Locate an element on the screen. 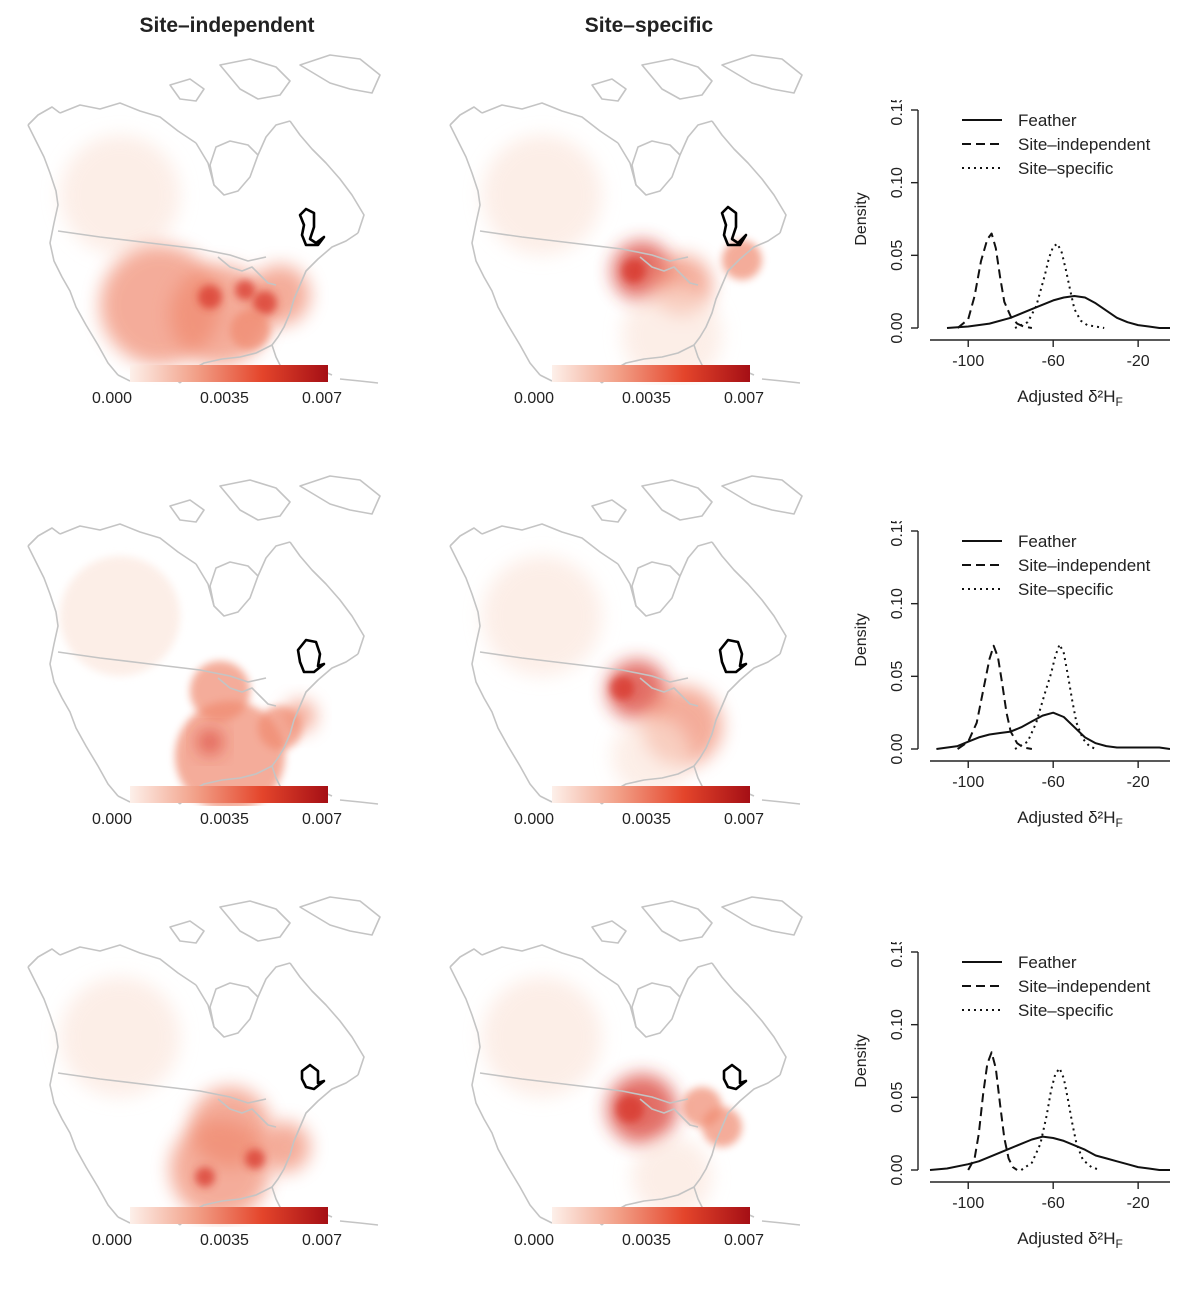  y-tick-label: 0.15 is located at coordinates (897, 113).